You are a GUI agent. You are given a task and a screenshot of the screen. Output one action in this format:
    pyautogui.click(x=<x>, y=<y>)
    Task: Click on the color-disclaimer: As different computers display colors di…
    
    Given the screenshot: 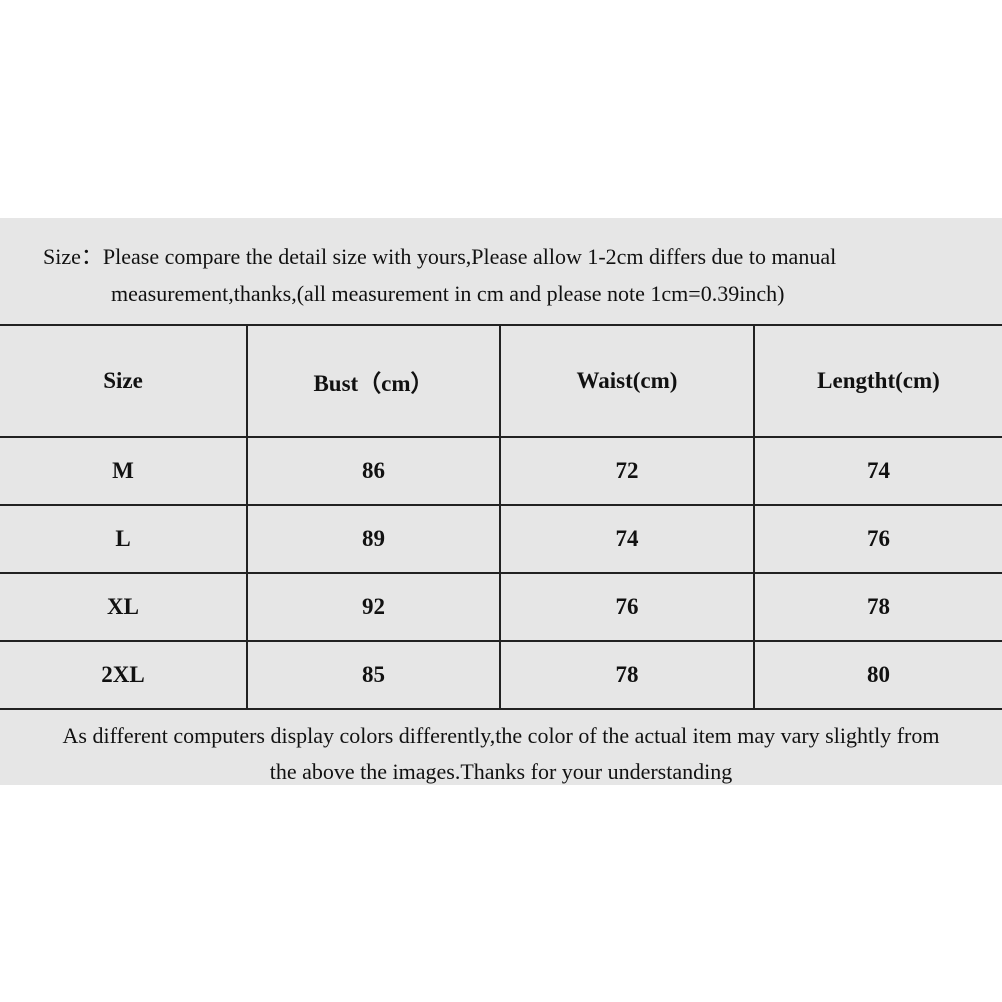 What is the action you would take?
    pyautogui.click(x=501, y=754)
    